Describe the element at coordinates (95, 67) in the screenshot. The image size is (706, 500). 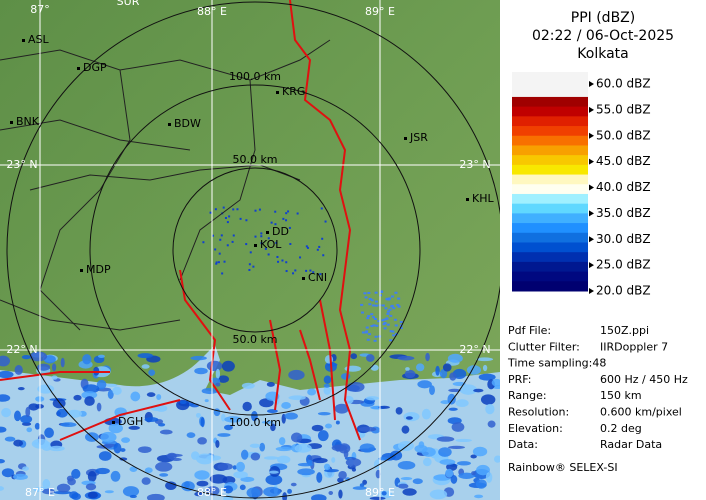
I see `place-label: DGP` at that location.